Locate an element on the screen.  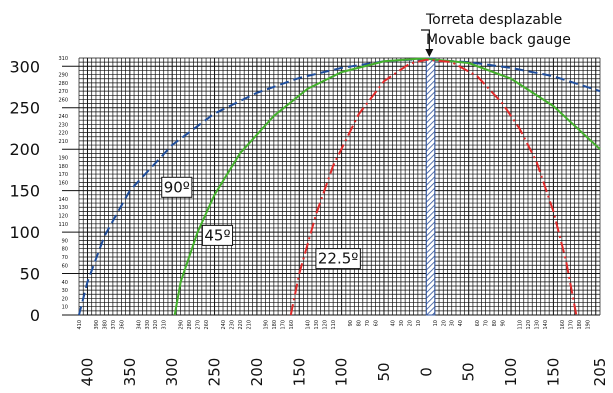
y-minor-tick-label: 130 is located at coordinates (63, 208).